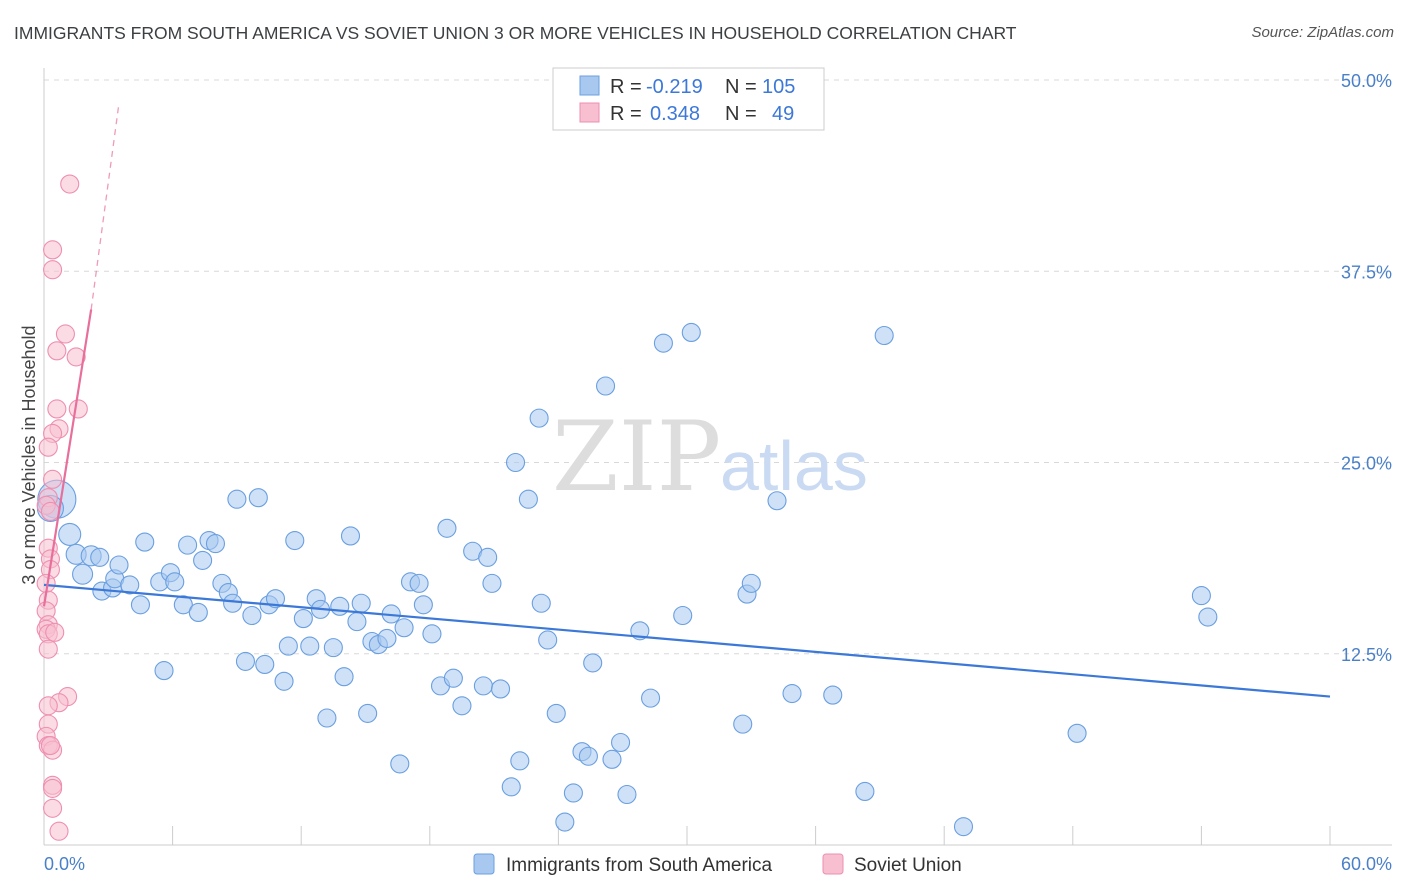  Describe the element at coordinates (484, 864) in the screenshot. I see `bottom-legend-swatch-blue` at that location.